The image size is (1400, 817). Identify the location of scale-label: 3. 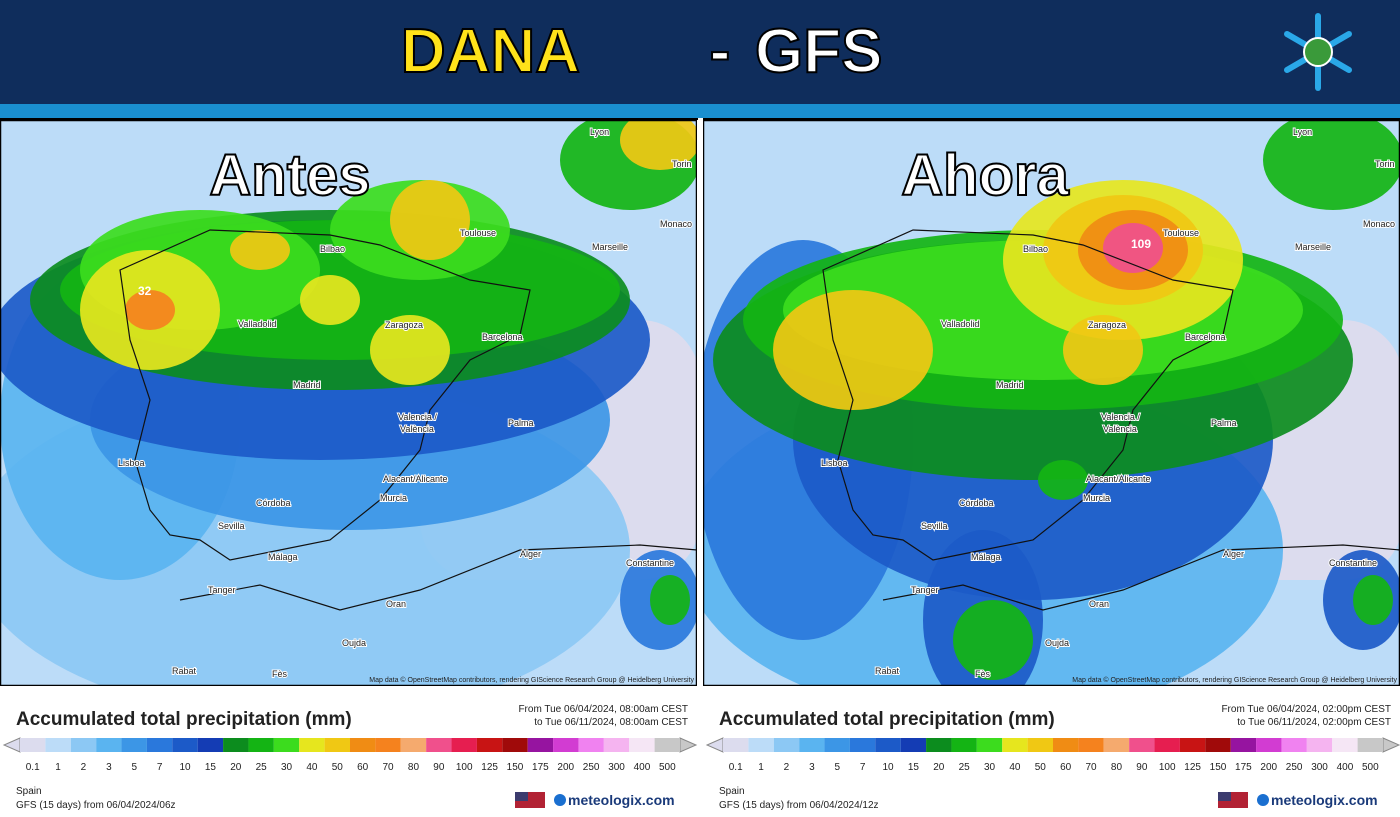
(109, 767).